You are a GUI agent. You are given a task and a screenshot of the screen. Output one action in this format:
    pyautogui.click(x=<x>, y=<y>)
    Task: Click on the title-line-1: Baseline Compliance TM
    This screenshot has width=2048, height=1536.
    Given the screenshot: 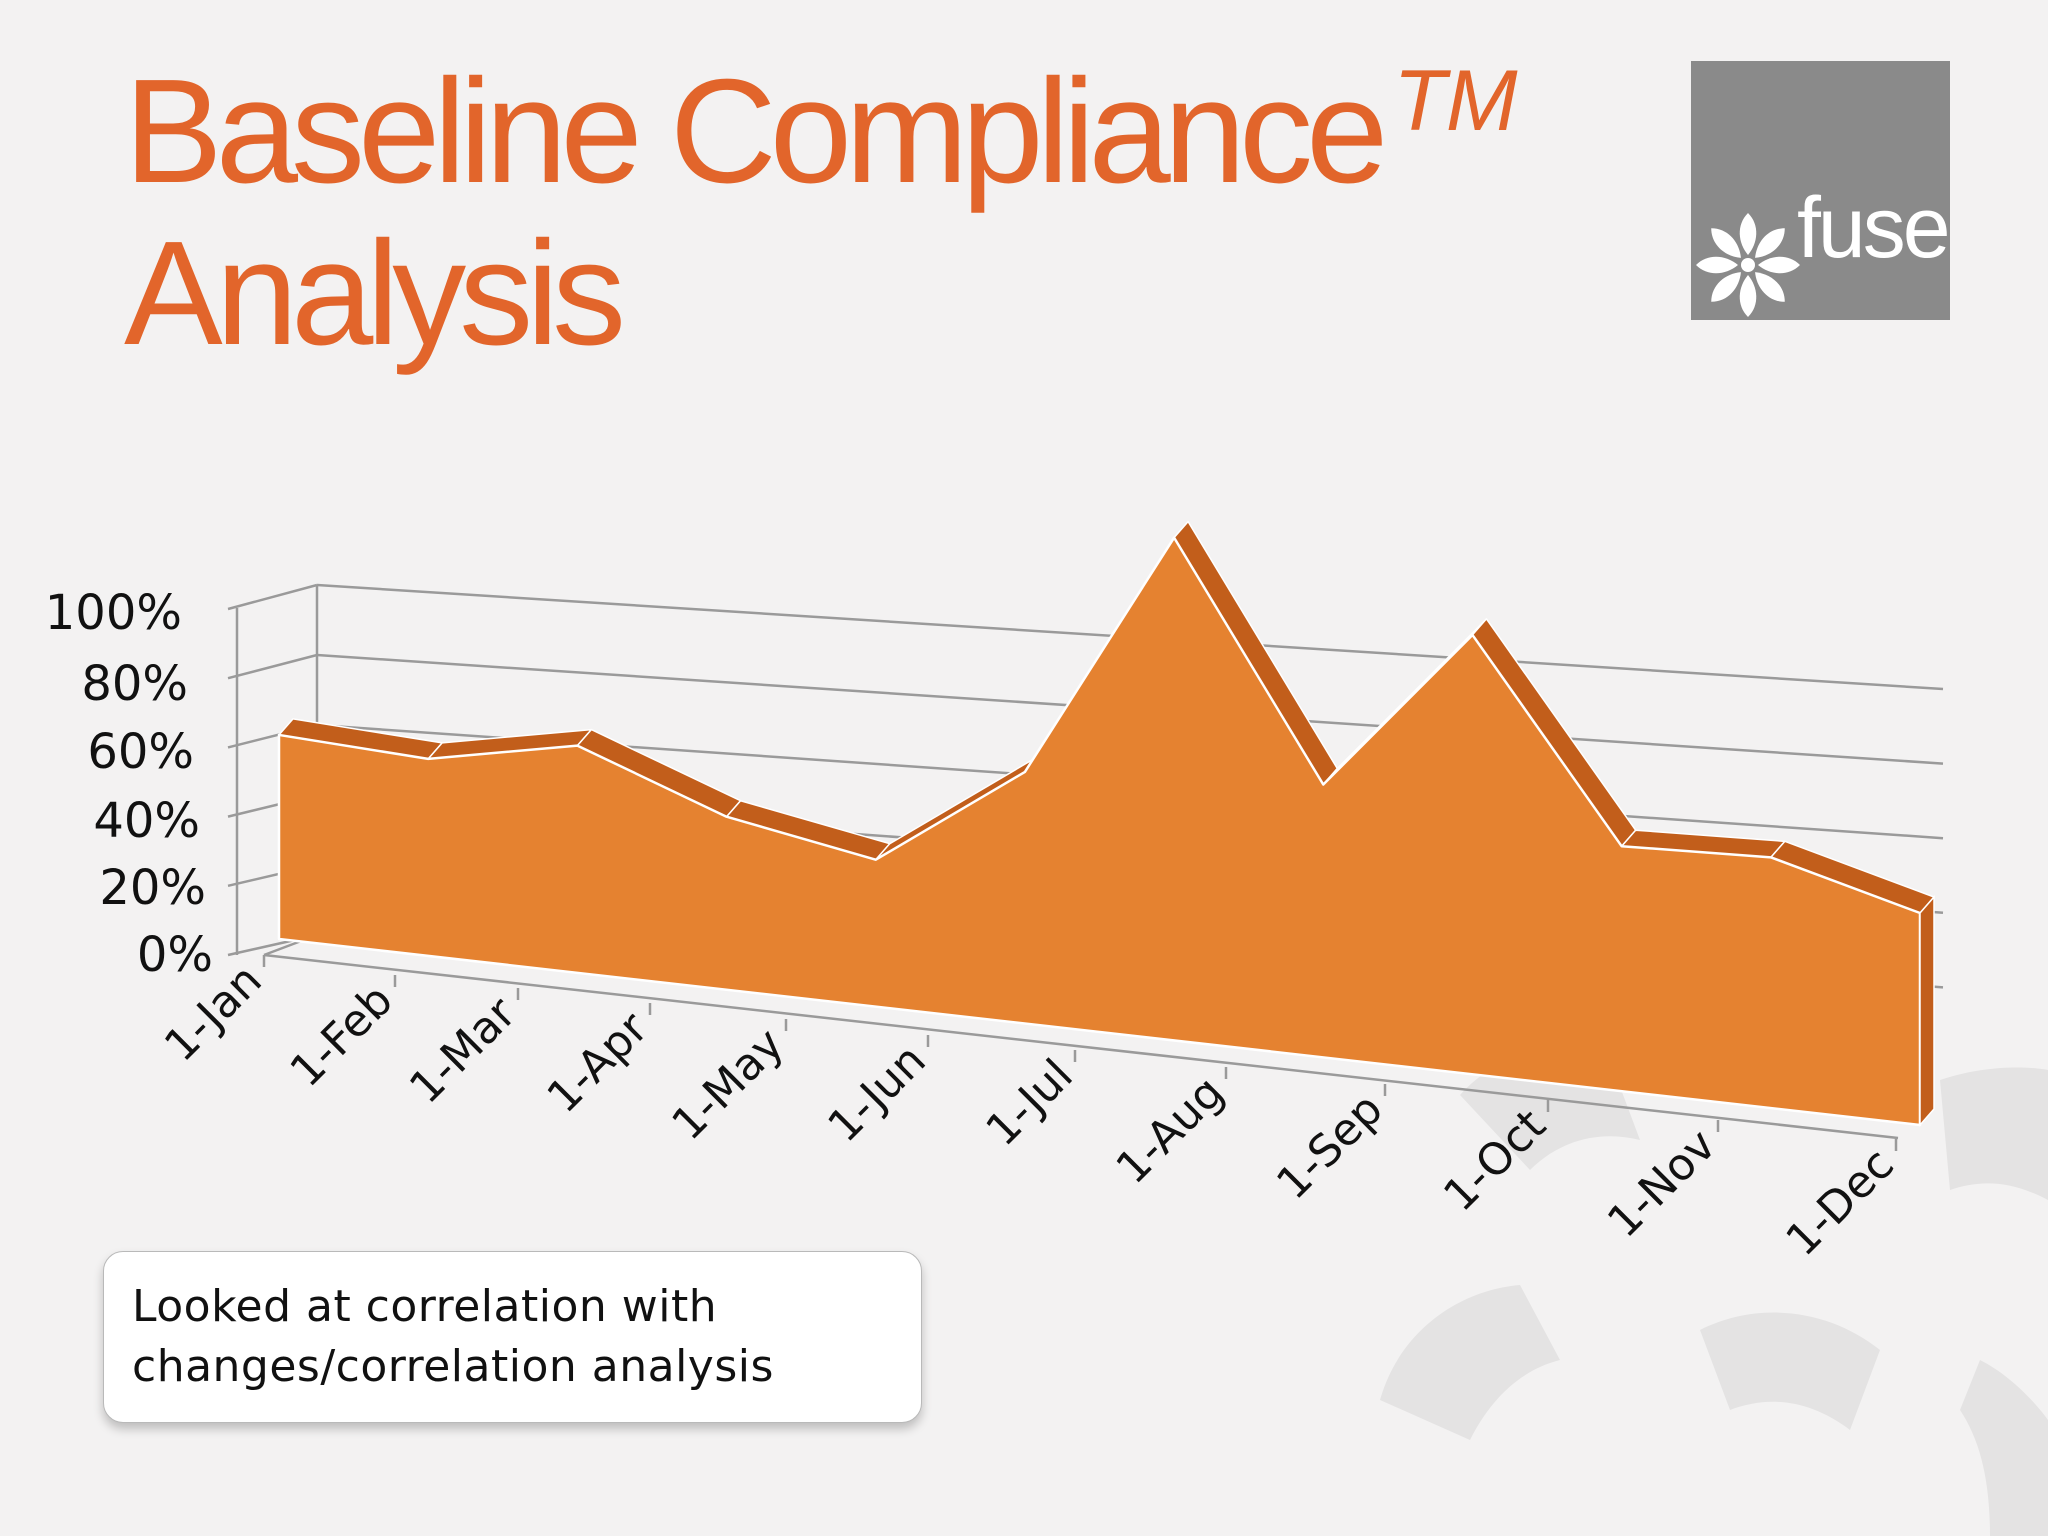 What is the action you would take?
    pyautogui.click(x=821, y=131)
    